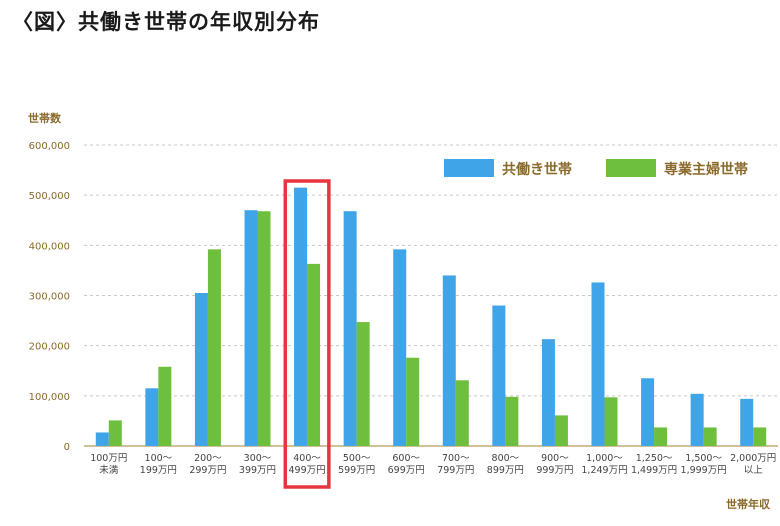 The height and width of the screenshot is (526, 780). I want to click on x-tick-label: 700～, so click(456, 458).